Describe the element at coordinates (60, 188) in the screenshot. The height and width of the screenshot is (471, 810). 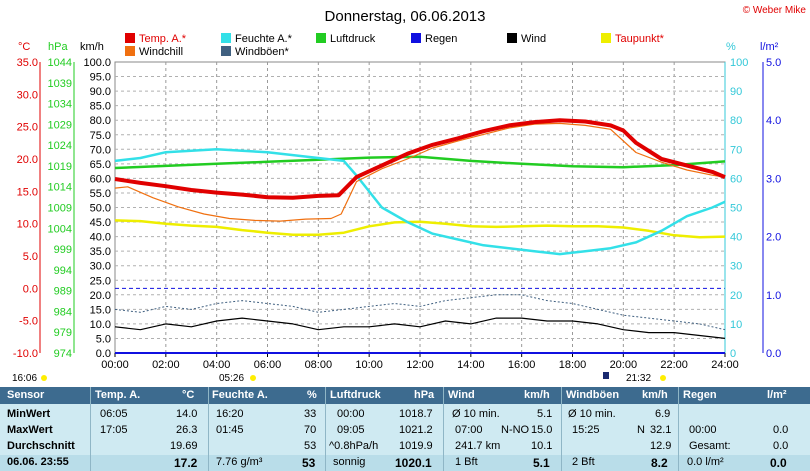
I see `pressure-tick: 1014` at that location.